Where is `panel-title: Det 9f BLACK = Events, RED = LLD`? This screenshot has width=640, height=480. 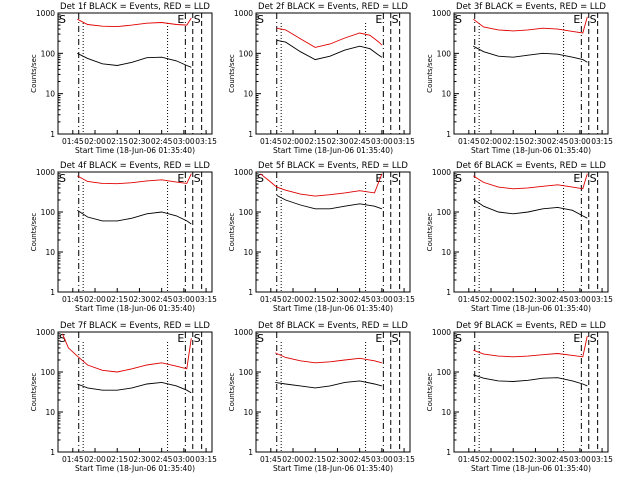 panel-title: Det 9f BLACK = Events, RED = LLD is located at coordinates (531, 326).